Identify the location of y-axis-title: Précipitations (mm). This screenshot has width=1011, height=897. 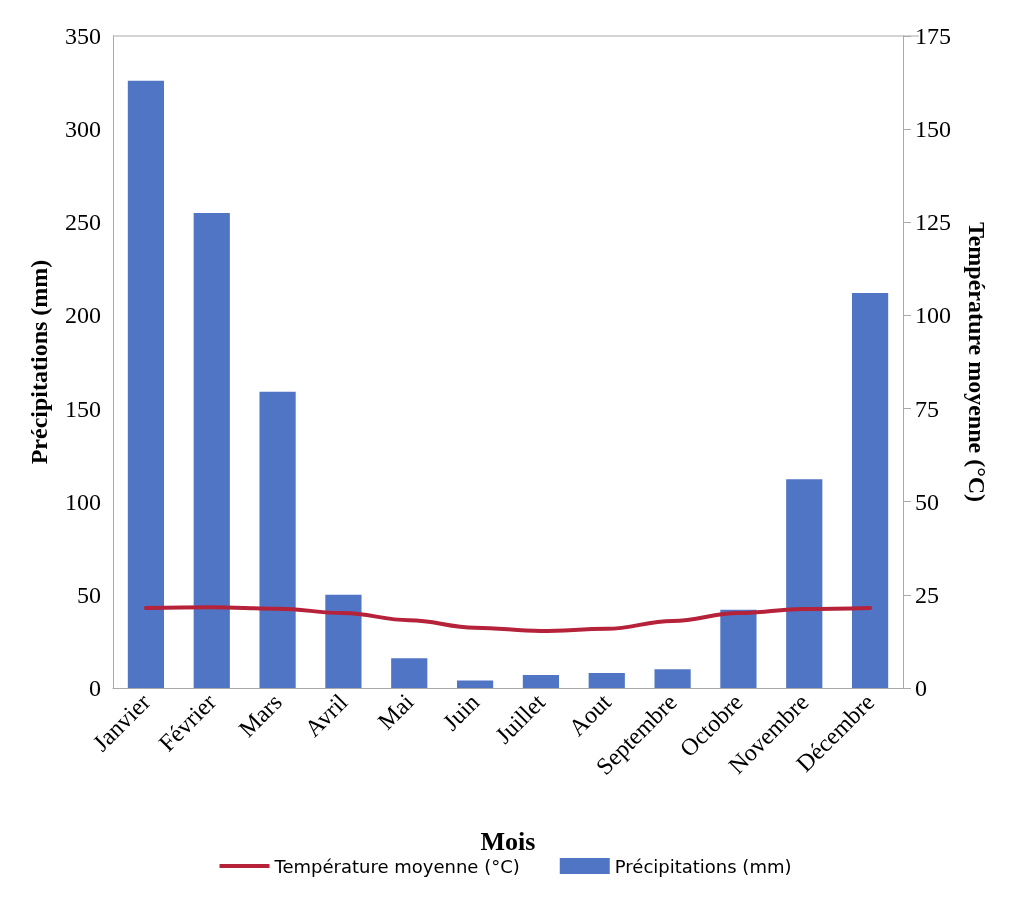
(39, 362).